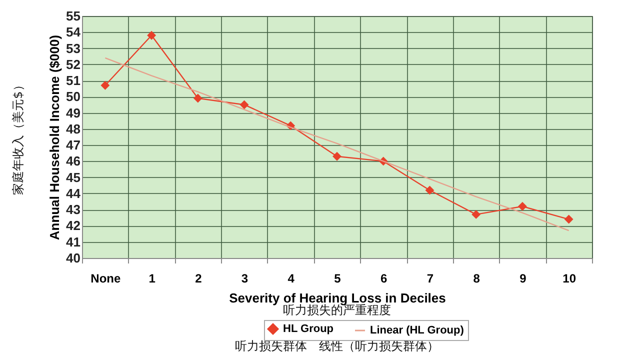 The width and height of the screenshot is (640, 360). I want to click on y-tick-label: 44, so click(74, 193).